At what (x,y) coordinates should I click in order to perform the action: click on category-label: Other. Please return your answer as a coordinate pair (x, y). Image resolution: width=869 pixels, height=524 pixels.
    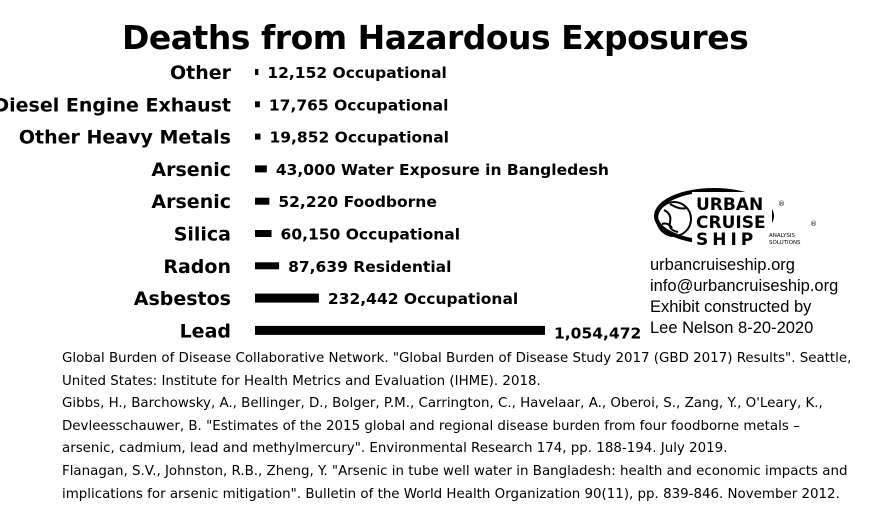
    Looking at the image, I should click on (201, 73).